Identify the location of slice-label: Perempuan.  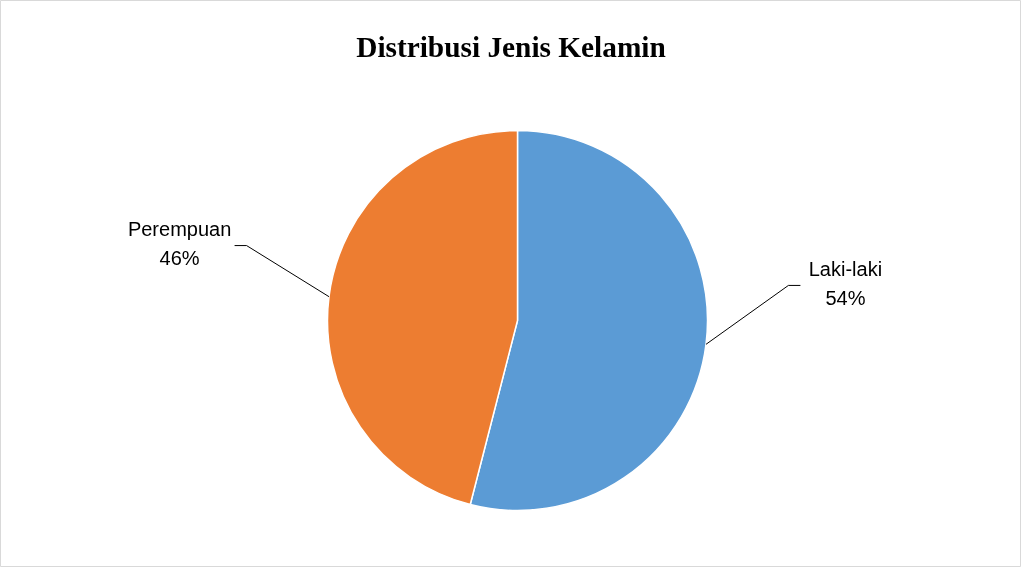
(179, 229).